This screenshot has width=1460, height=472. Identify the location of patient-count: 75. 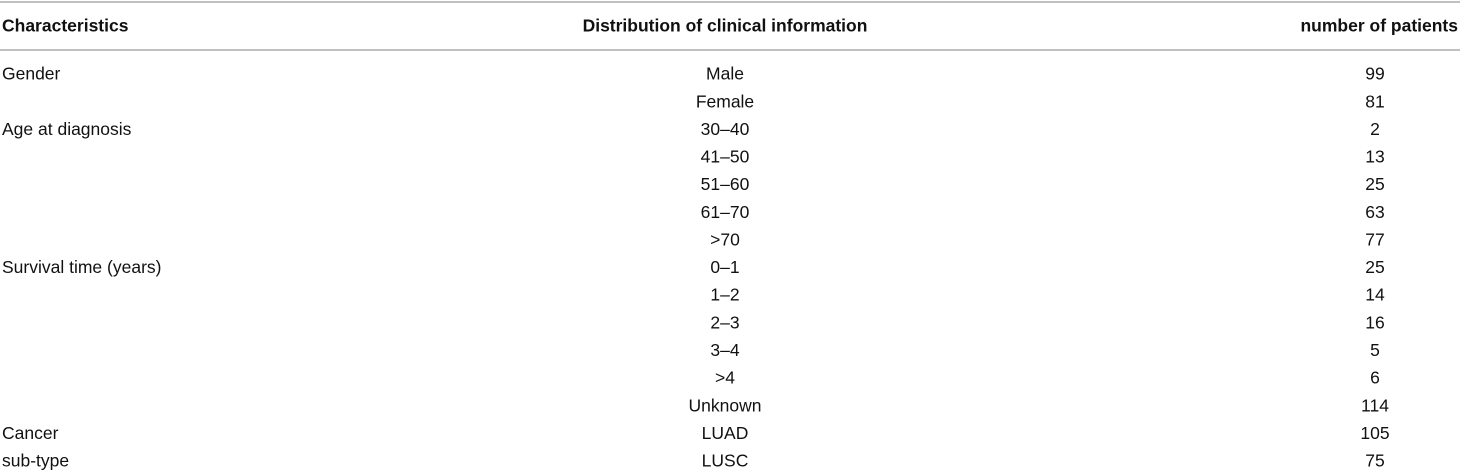
(1374, 461).